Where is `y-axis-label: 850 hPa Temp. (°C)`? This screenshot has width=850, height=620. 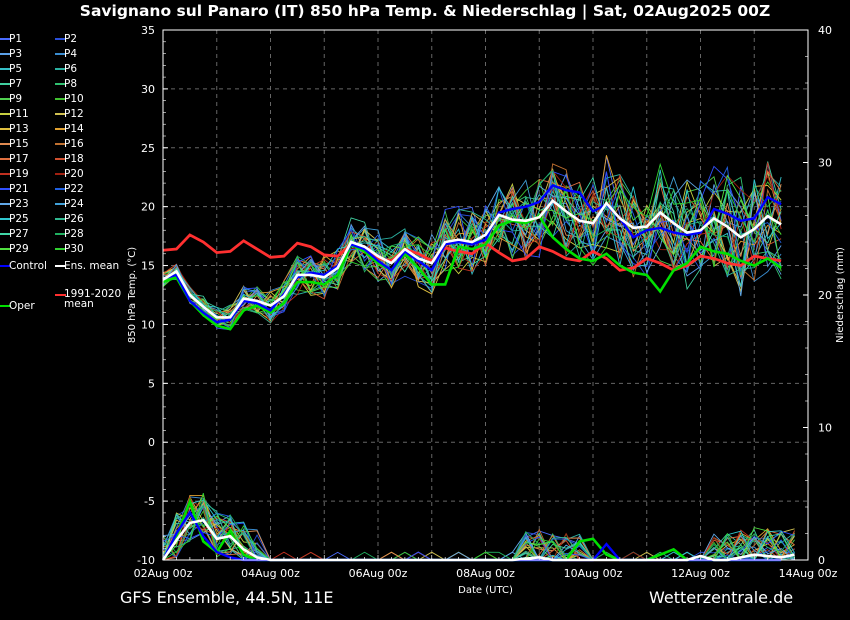 y-axis-label: 850 hPa Temp. (°C) is located at coordinates (132, 295).